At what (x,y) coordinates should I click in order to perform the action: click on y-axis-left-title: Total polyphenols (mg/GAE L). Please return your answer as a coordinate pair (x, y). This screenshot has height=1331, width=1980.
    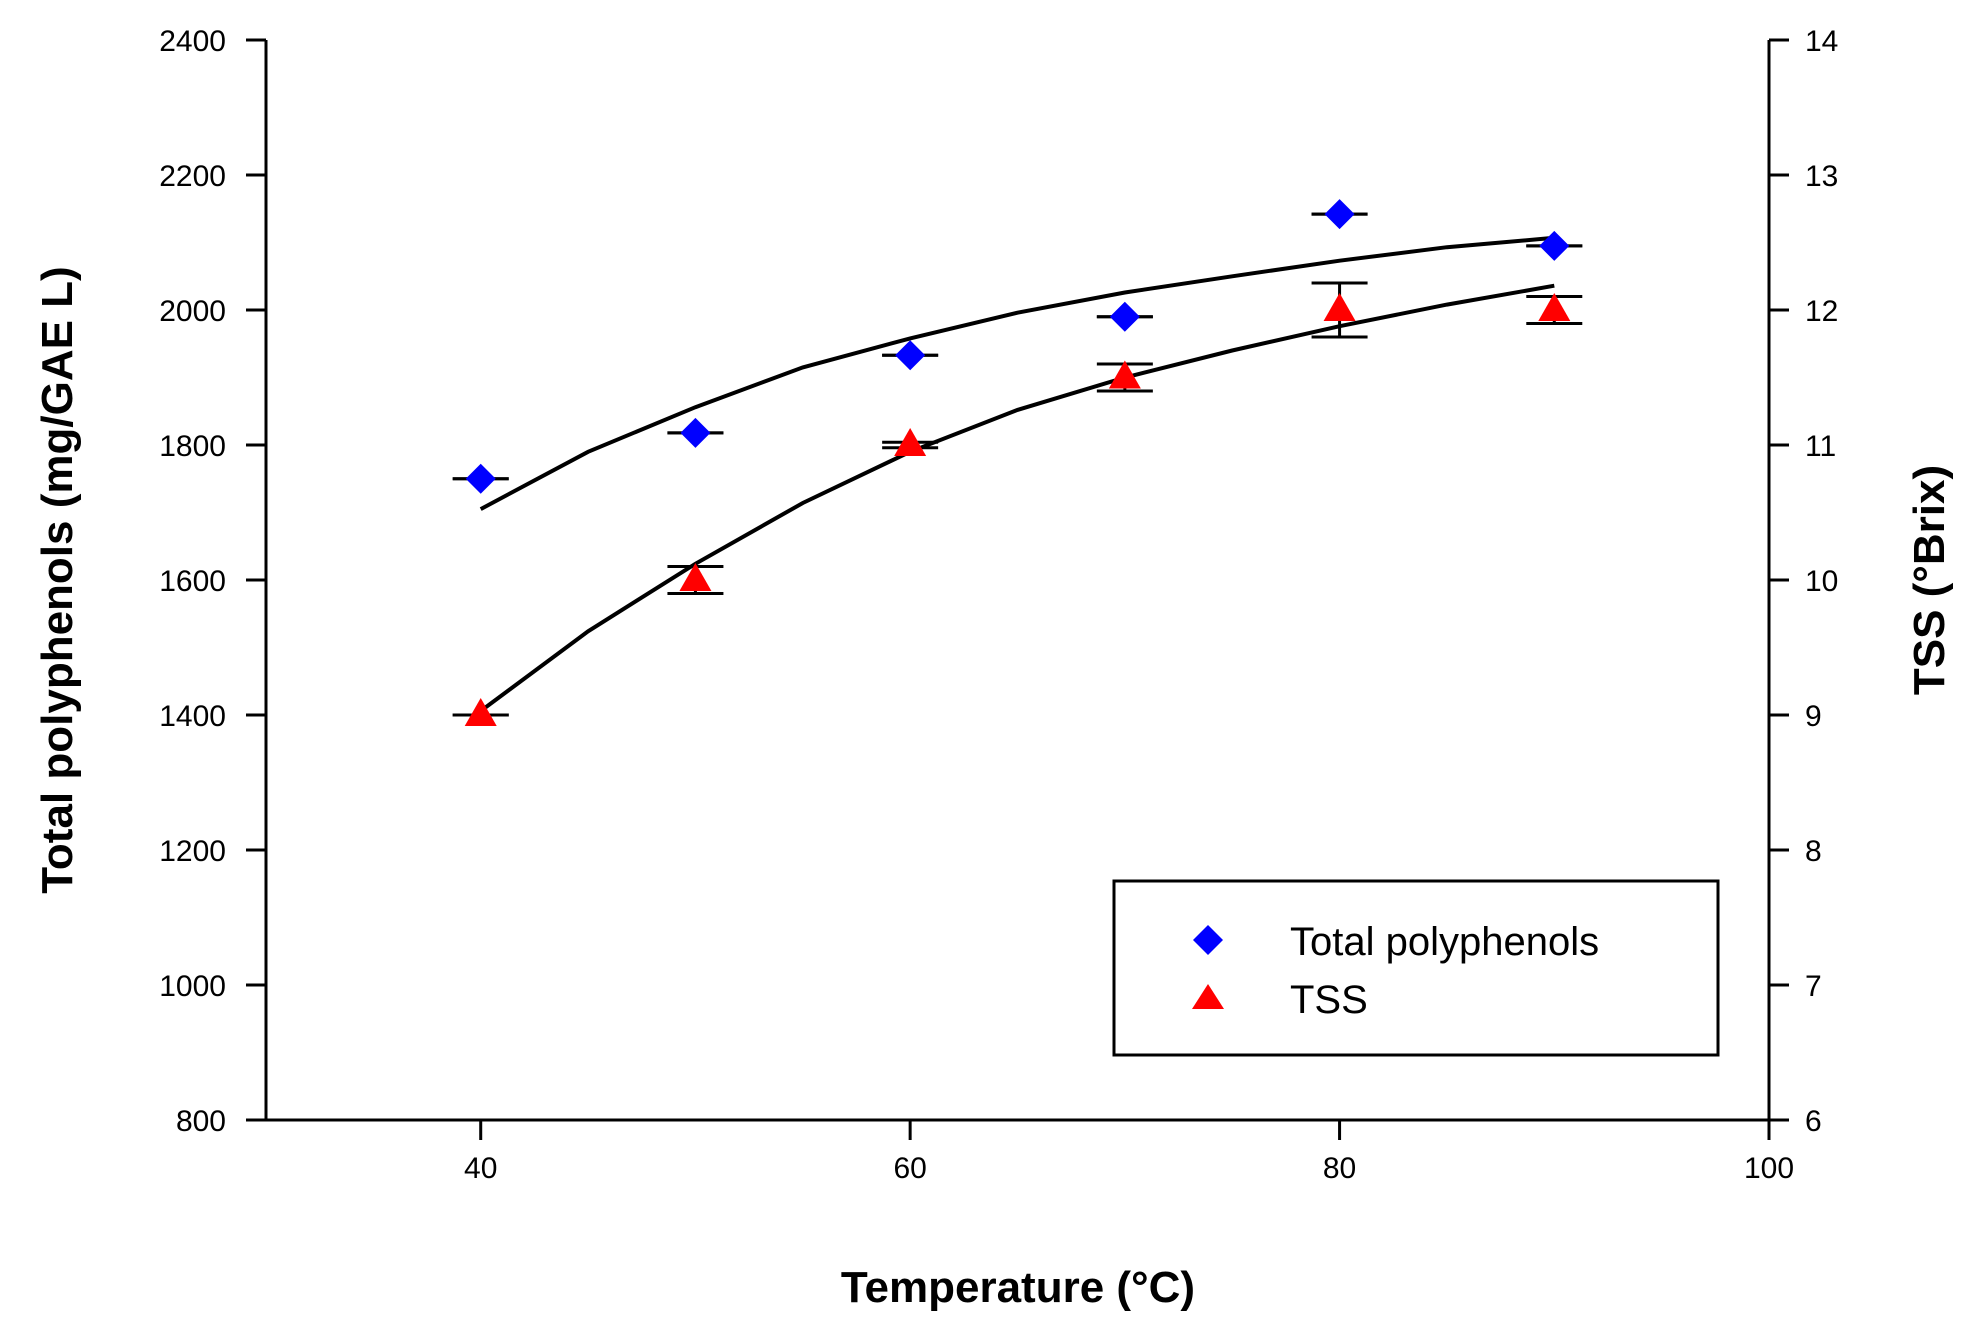
    Looking at the image, I should click on (57, 579).